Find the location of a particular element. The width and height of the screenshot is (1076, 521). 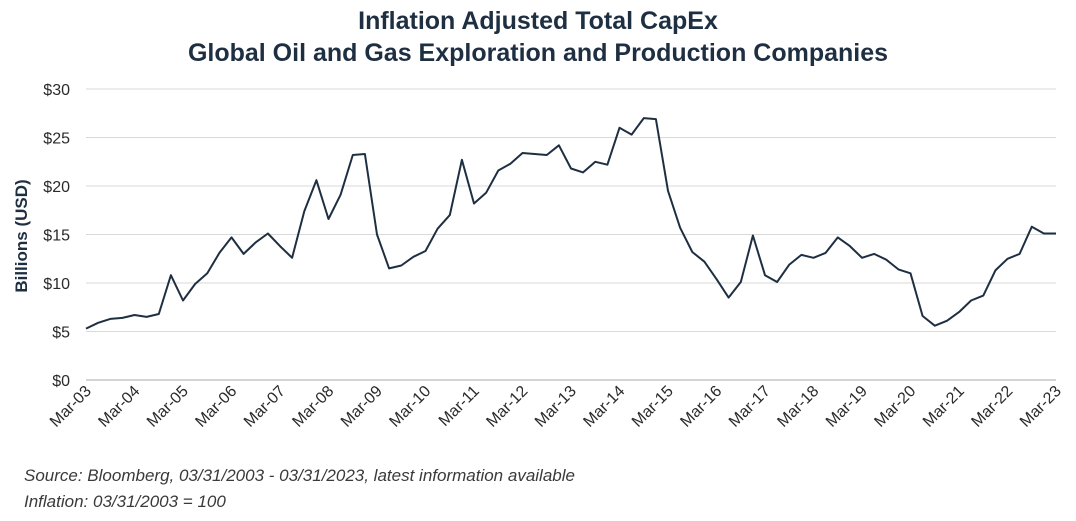

x-tick-label: Mar-13 is located at coordinates (556, 407).